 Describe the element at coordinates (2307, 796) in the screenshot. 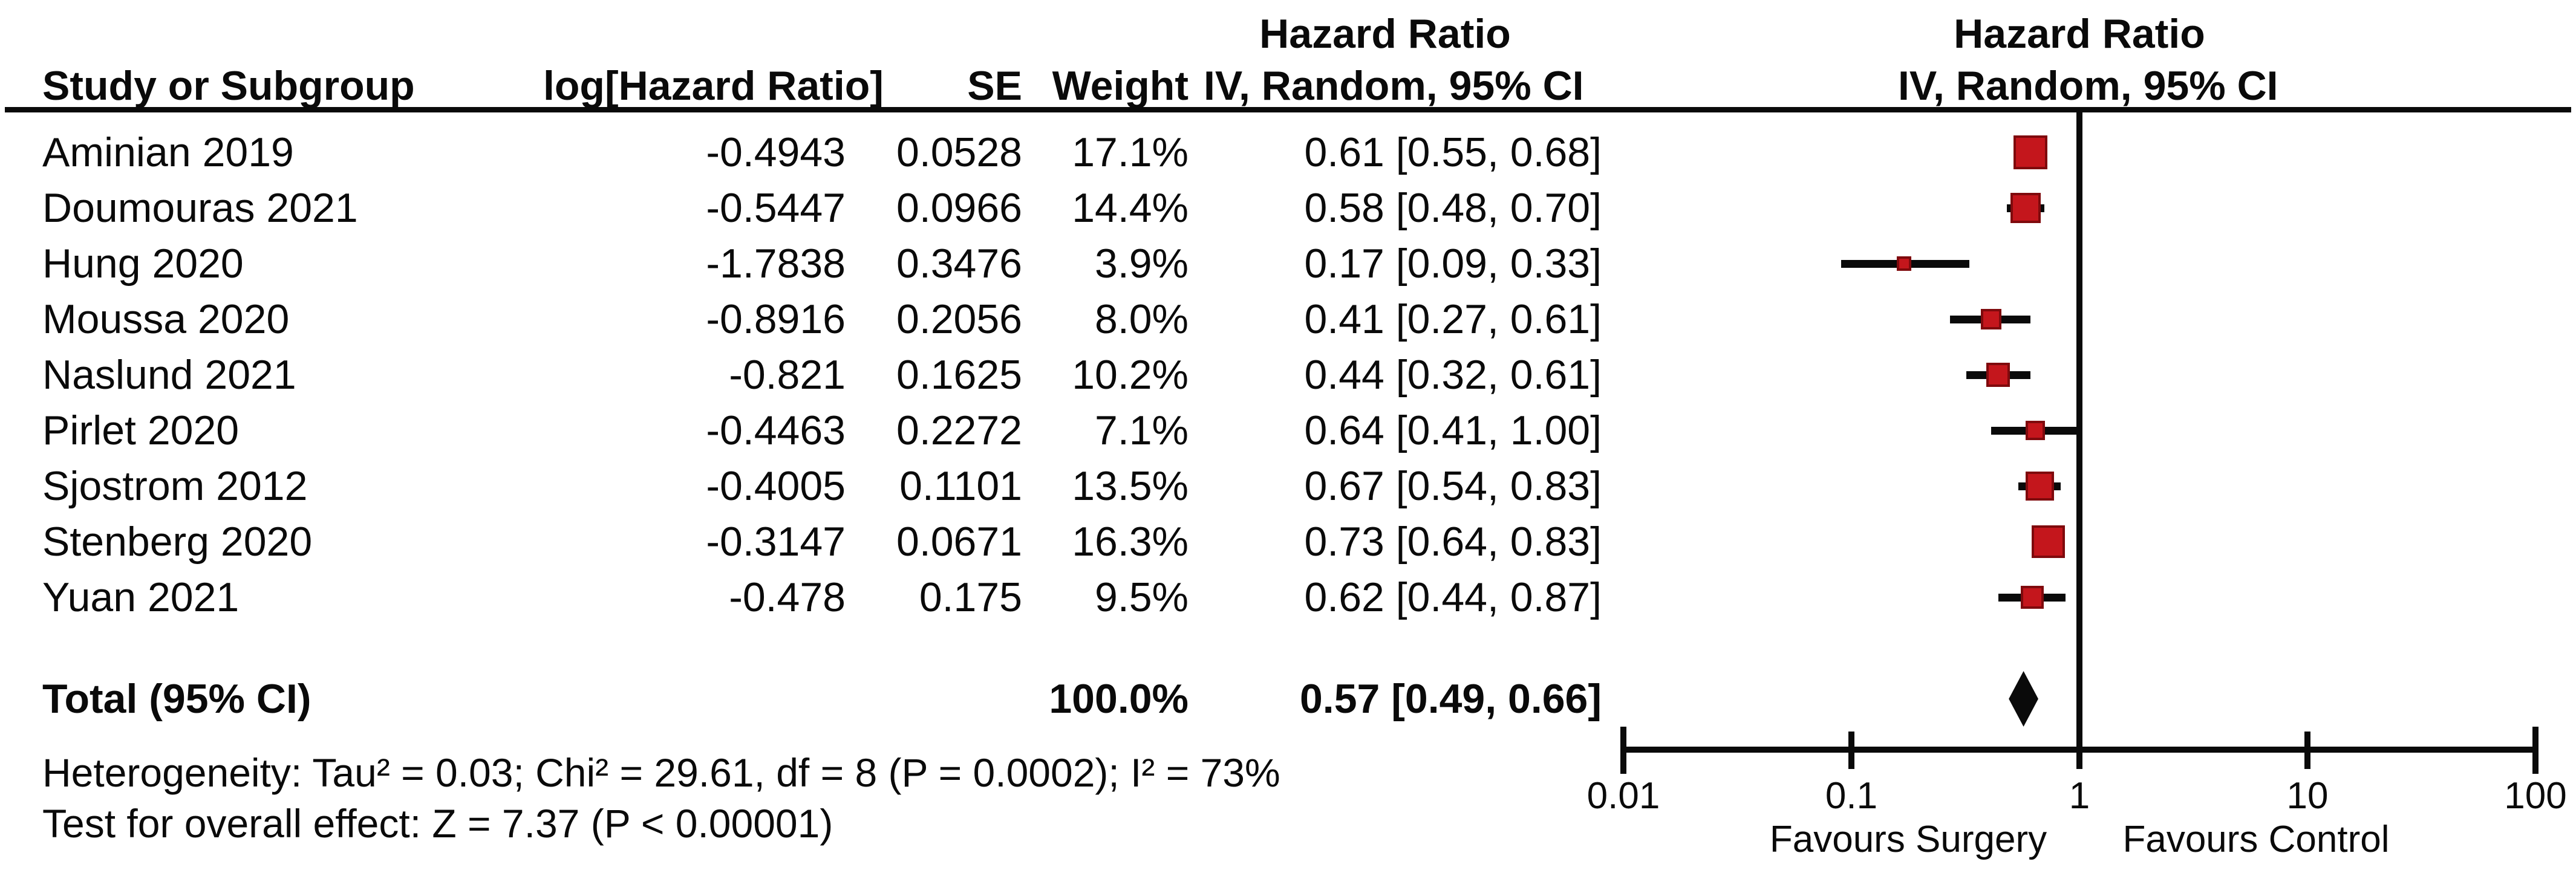

I see `axis-tick-label: 10` at that location.